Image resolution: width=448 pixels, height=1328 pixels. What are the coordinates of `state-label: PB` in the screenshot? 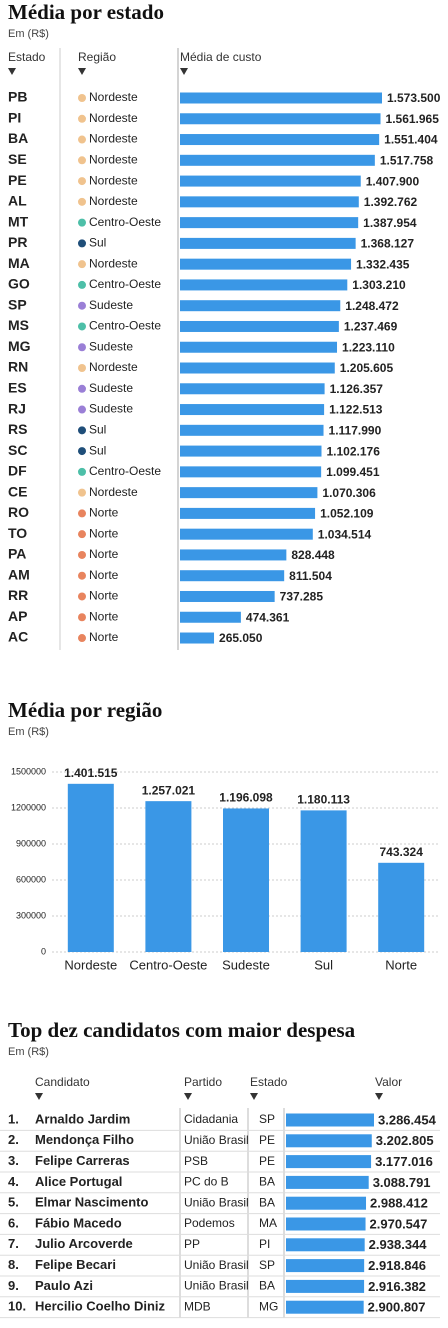 It's located at (17, 97).